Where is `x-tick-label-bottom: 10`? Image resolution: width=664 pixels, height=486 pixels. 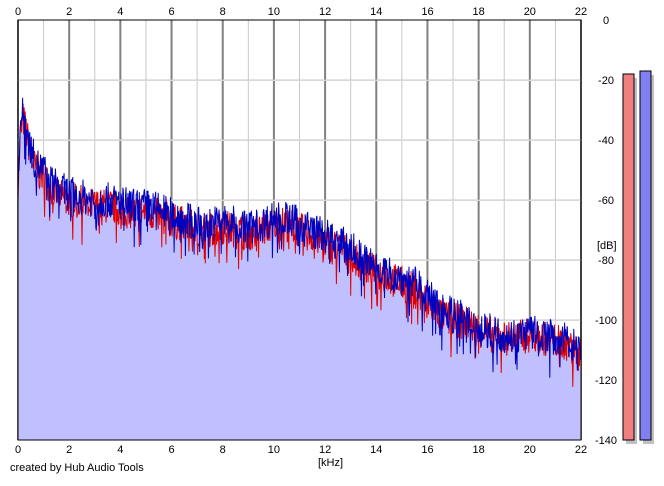 x-tick-label-bottom: 10 is located at coordinates (274, 450).